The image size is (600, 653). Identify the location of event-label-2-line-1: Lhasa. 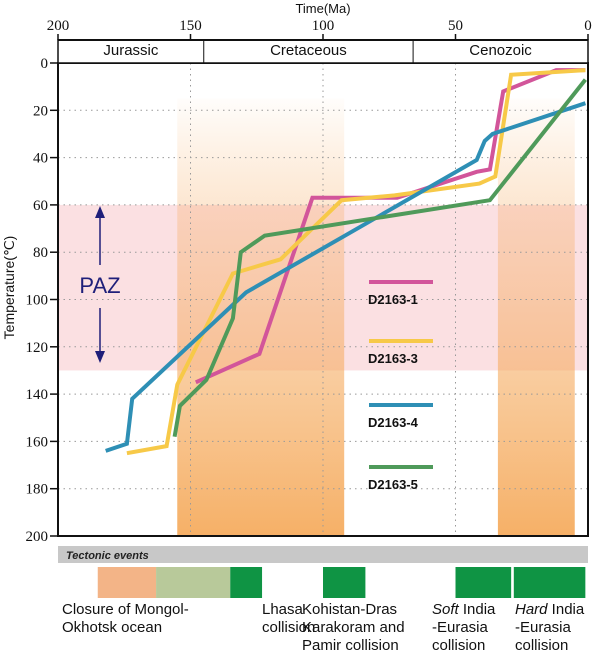
(283, 609).